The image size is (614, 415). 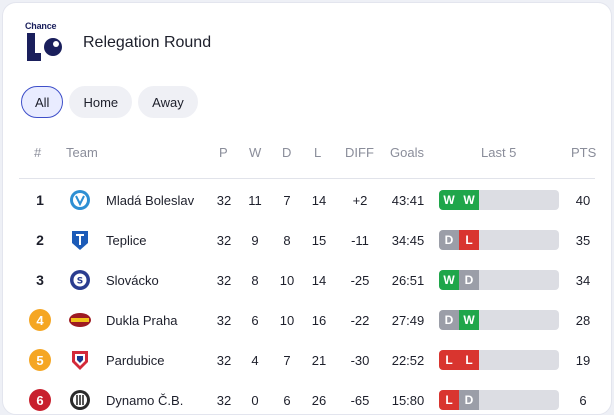 I want to click on rank-badge: 4, so click(x=40, y=320).